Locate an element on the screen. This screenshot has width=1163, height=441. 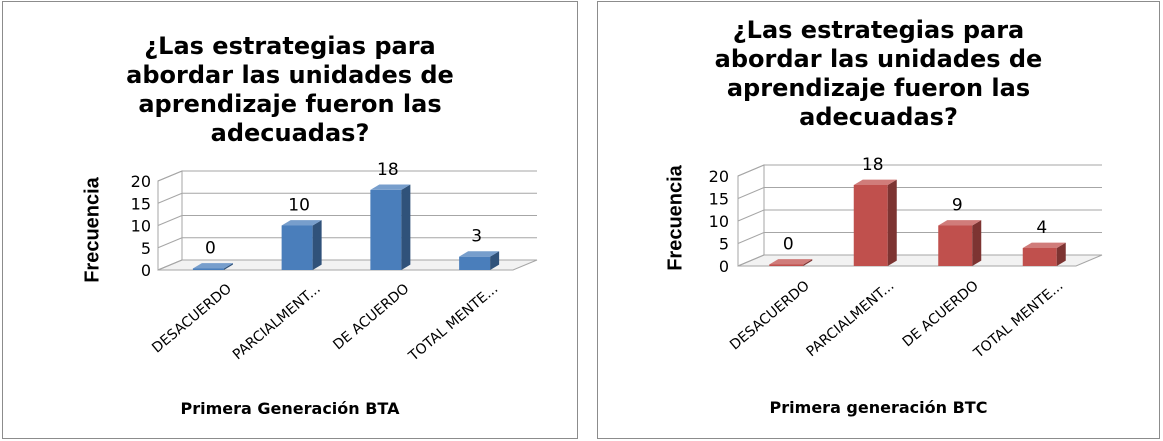
x-axis-label: Primera Generación BTA is located at coordinates (290, 408).